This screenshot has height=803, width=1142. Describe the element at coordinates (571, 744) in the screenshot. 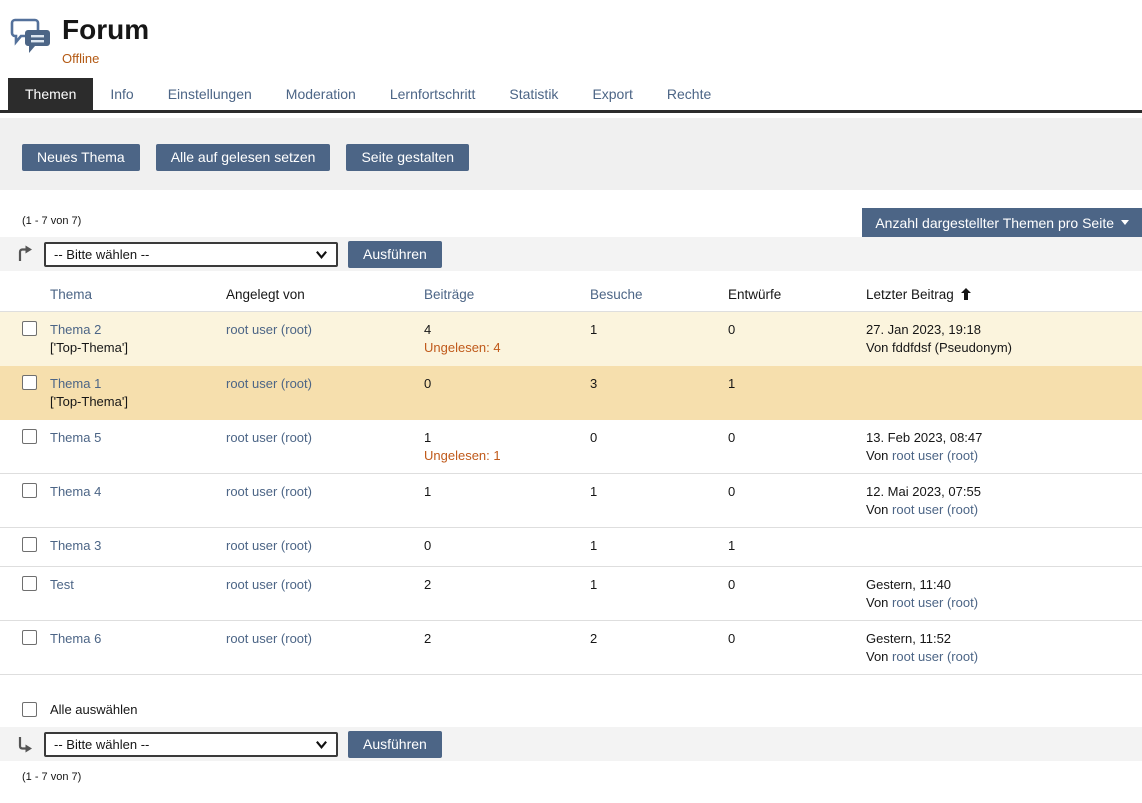

I see `bulk-action-bar-bottom: -- Bitte wählen -- Ausführen` at that location.